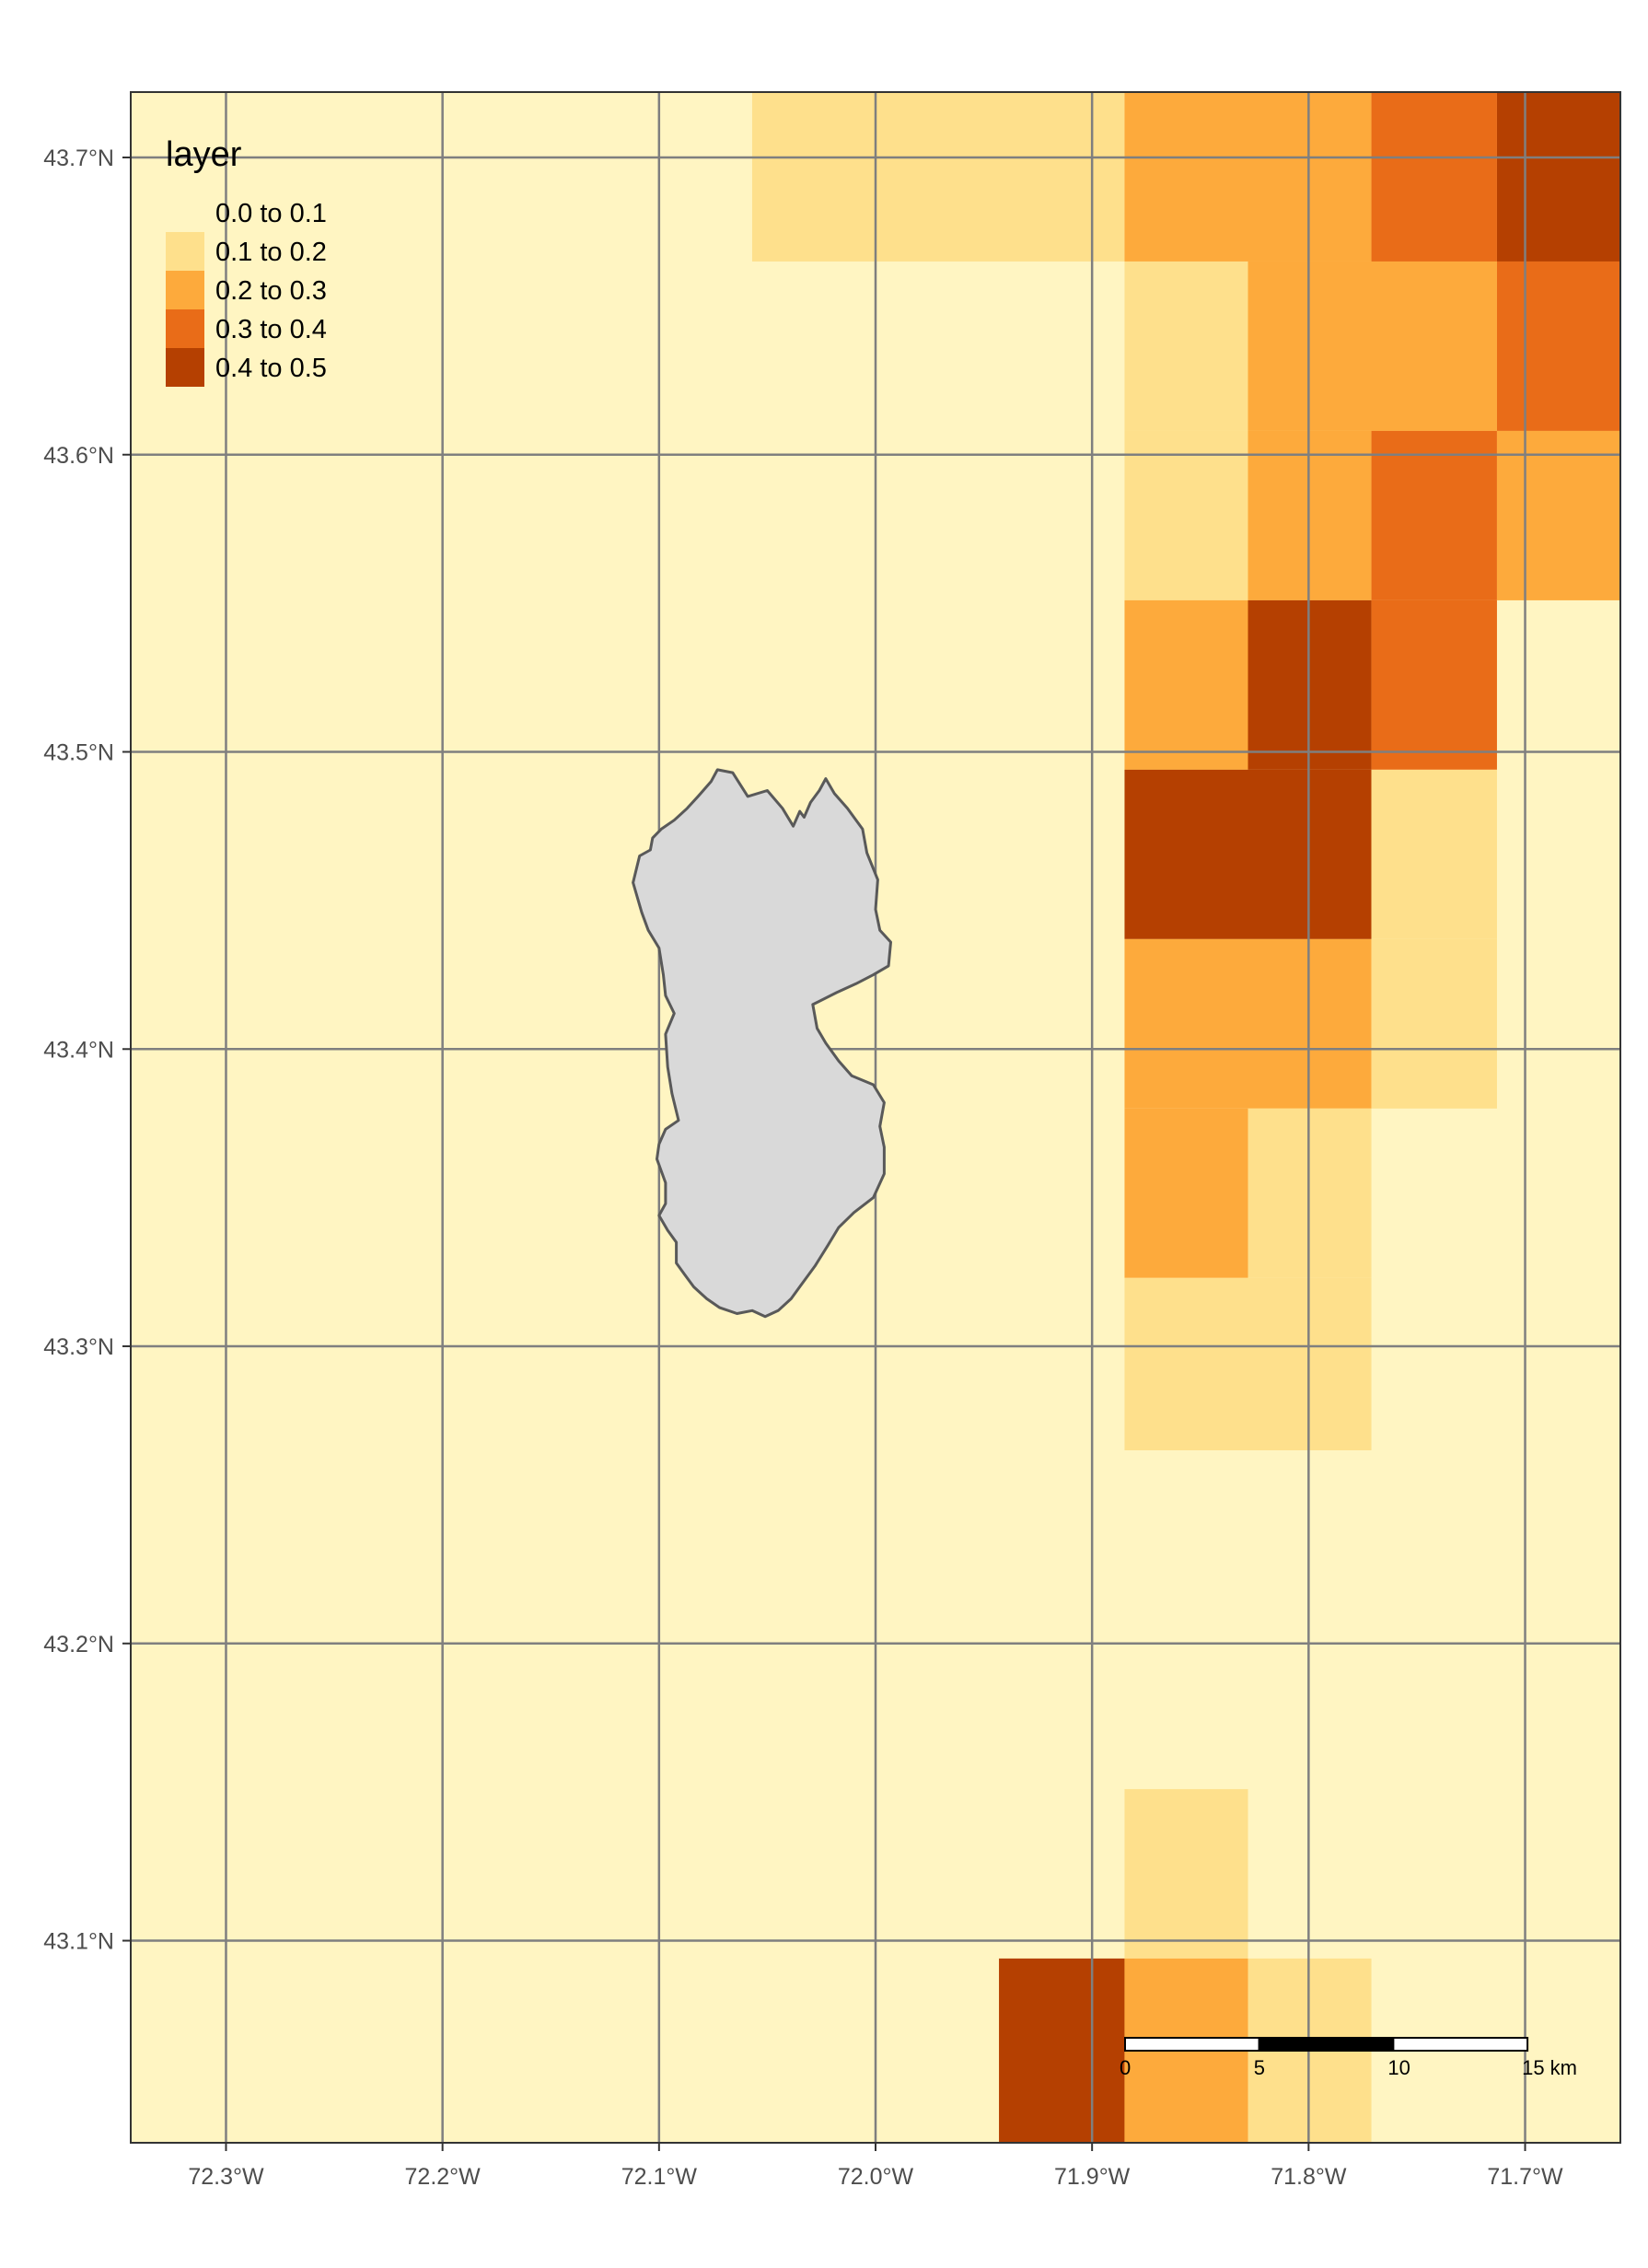 The width and height of the screenshot is (1648, 2268). Describe the element at coordinates (271, 253) in the screenshot. I see `legend-label: 0.1 to 0.2` at that location.